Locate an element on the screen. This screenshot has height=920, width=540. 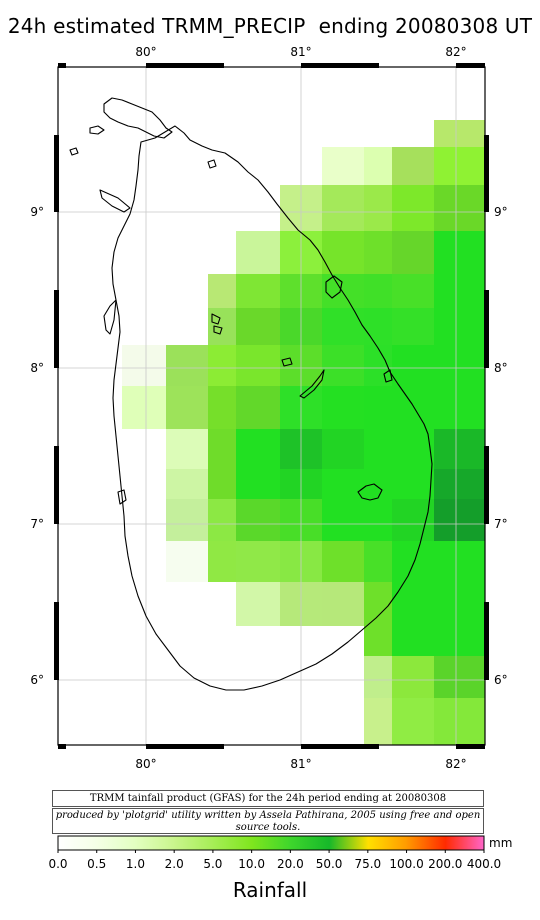
colorbar-frame is located at coordinates (271, 843).